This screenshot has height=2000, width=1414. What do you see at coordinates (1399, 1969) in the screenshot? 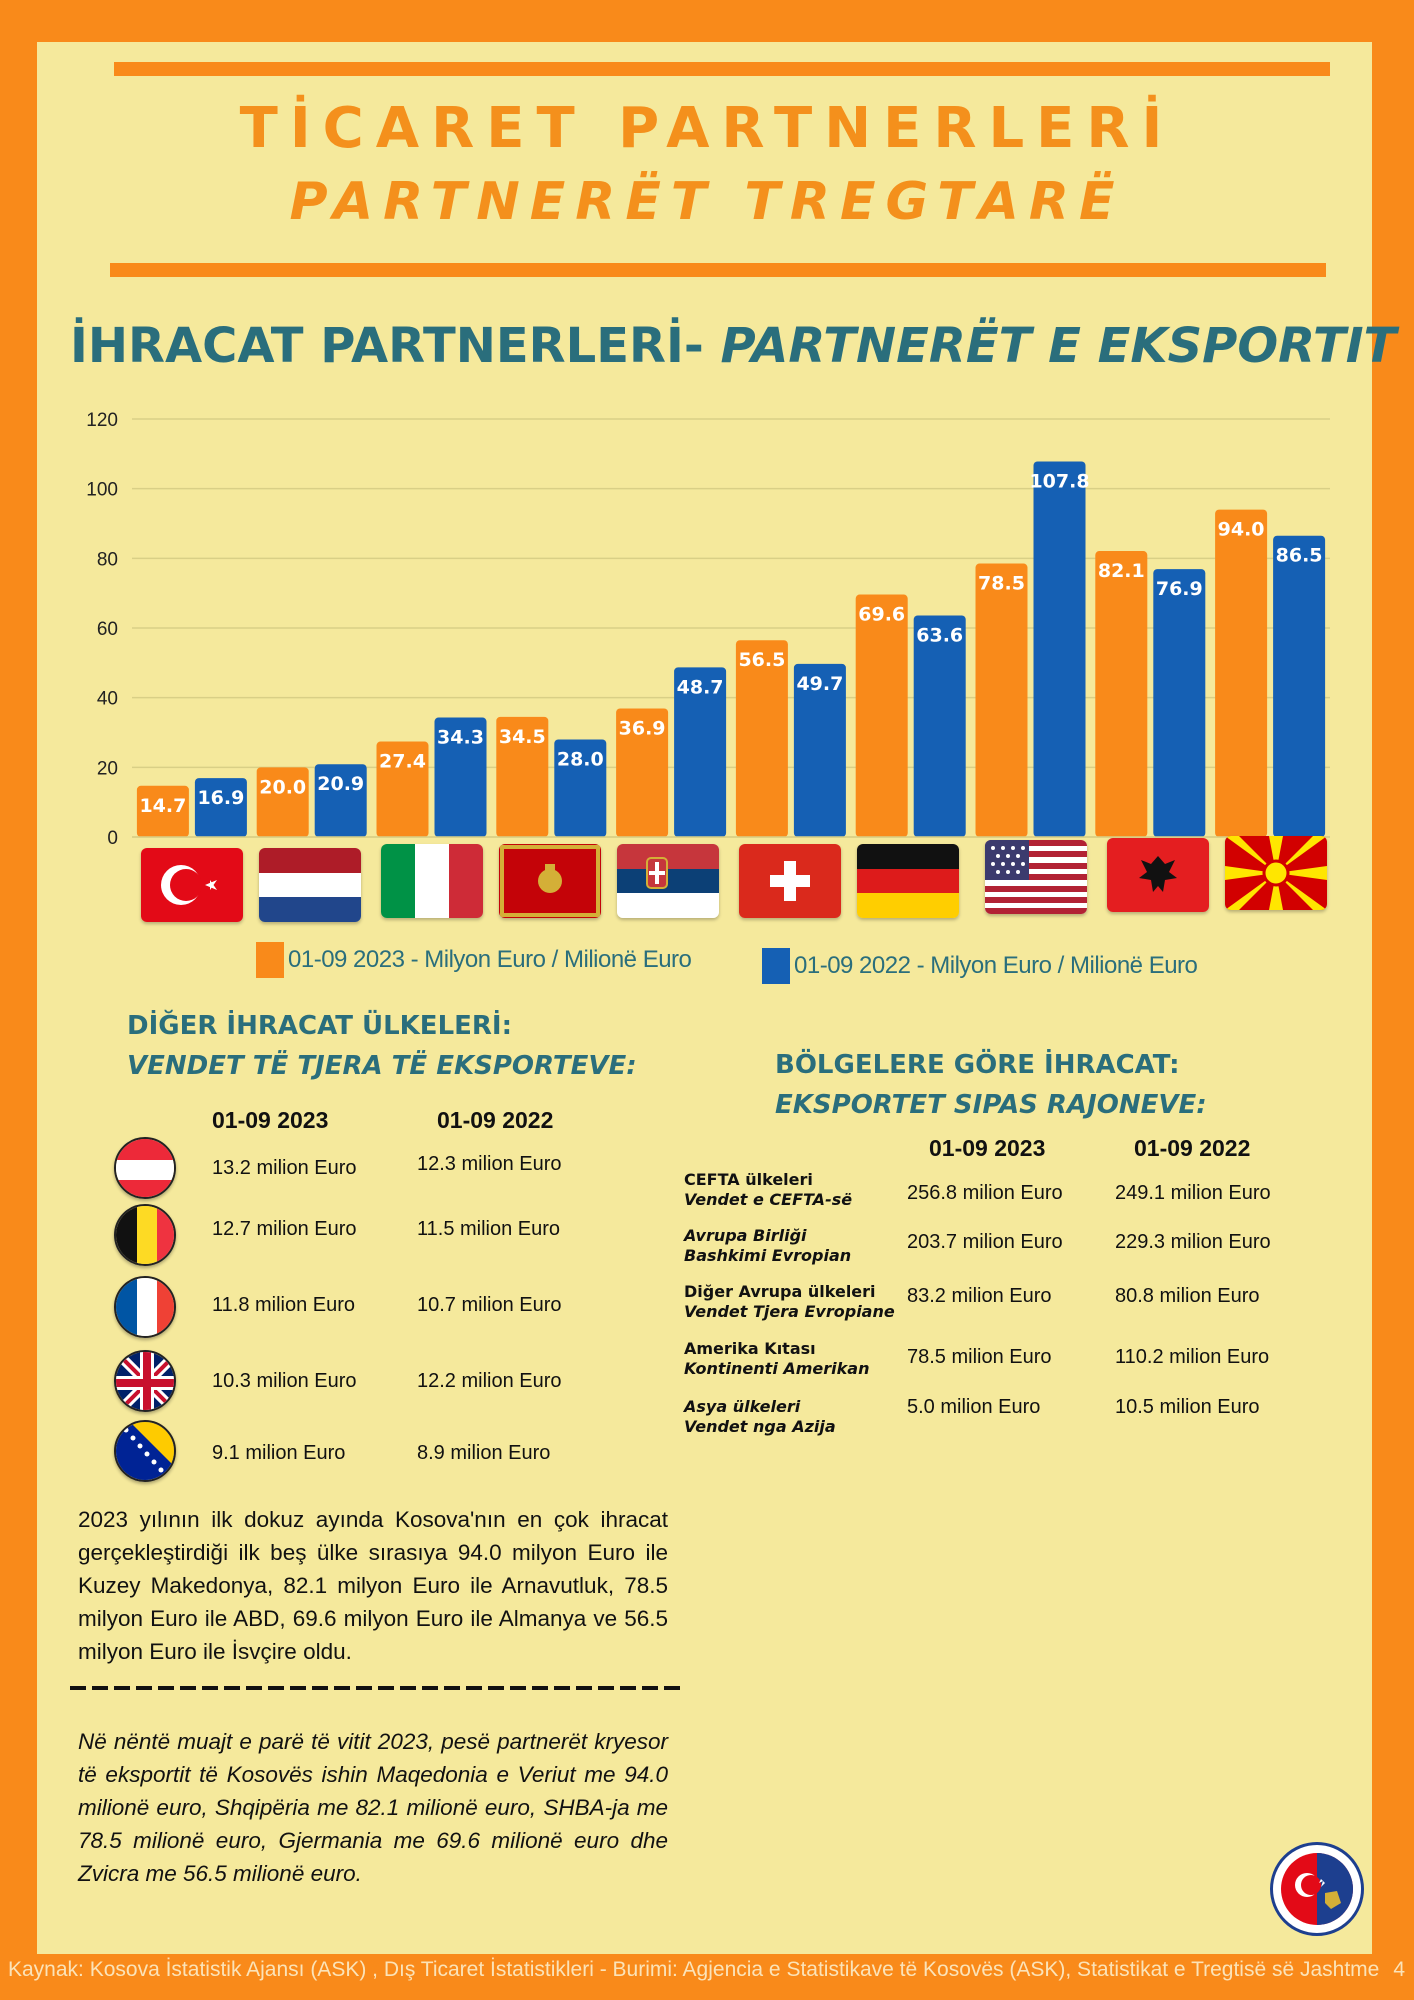
I see `page-number: 4` at bounding box center [1399, 1969].